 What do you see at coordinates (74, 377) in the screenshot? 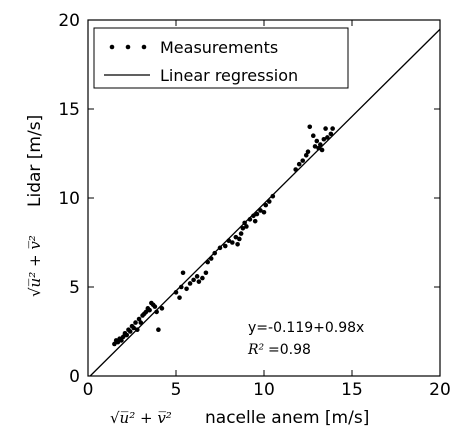
I see `y-tick-label: 0` at bounding box center [74, 377].